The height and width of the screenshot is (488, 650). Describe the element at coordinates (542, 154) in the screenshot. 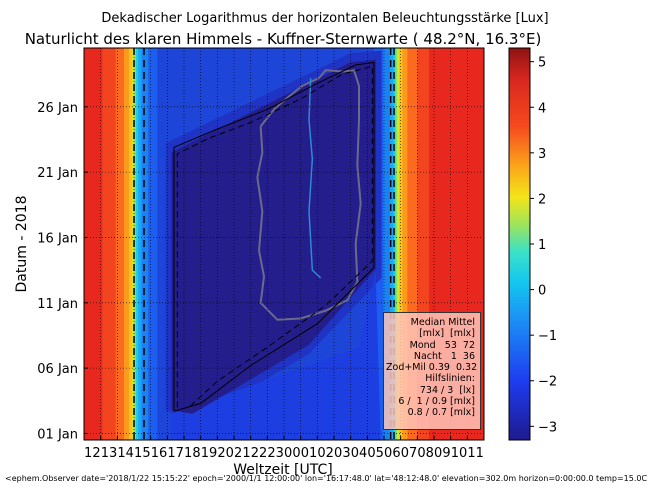

I see `colorbar-tick-label: 3` at that location.